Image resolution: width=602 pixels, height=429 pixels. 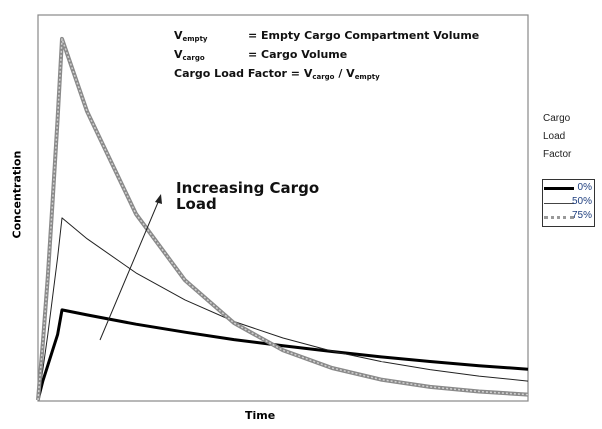 I want to click on arrow-head-icon, so click(x=158, y=199).